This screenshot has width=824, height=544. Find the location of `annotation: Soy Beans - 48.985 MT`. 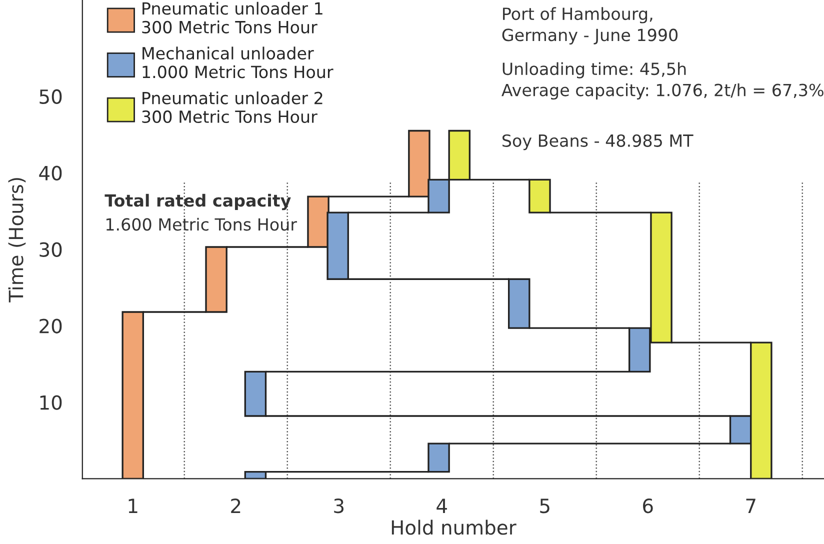

annotation: Soy Beans - 48.985 MT is located at coordinates (598, 142).